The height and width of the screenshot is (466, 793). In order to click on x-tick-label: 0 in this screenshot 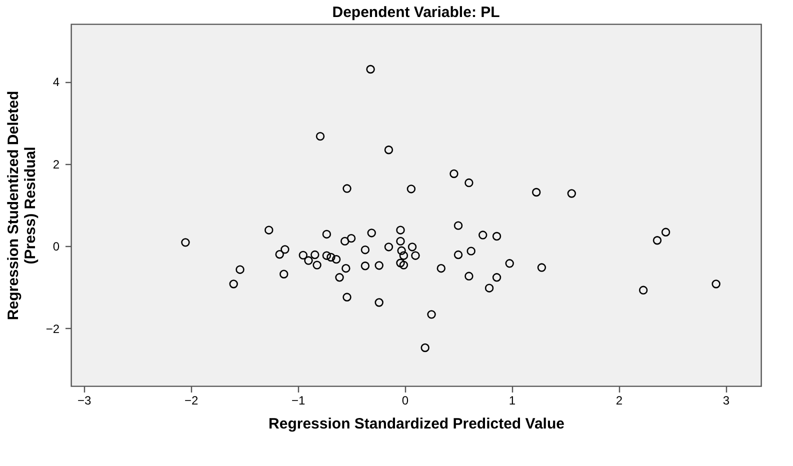, I will do `click(405, 401)`.